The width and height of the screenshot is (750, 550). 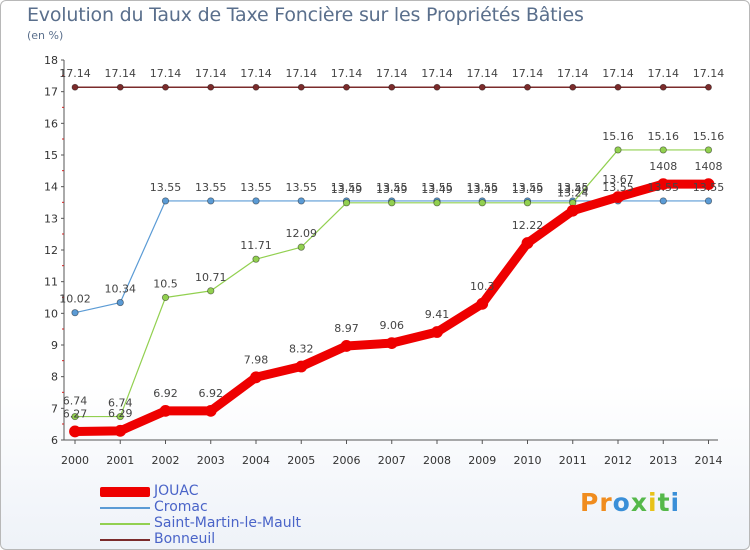 I want to click on legend-swatch-jouac, so click(x=125, y=492).